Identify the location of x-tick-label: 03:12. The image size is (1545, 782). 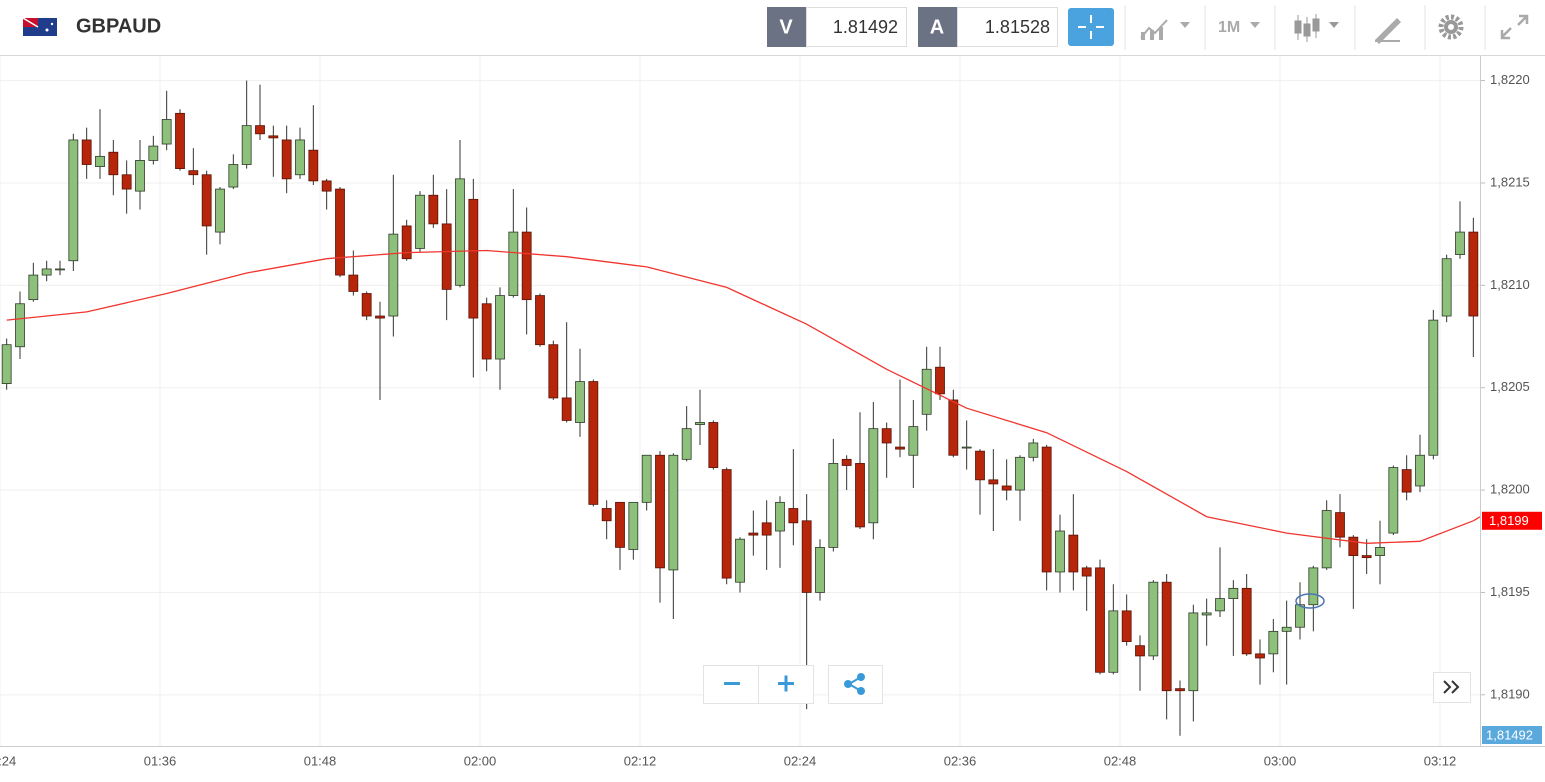
(1440, 760).